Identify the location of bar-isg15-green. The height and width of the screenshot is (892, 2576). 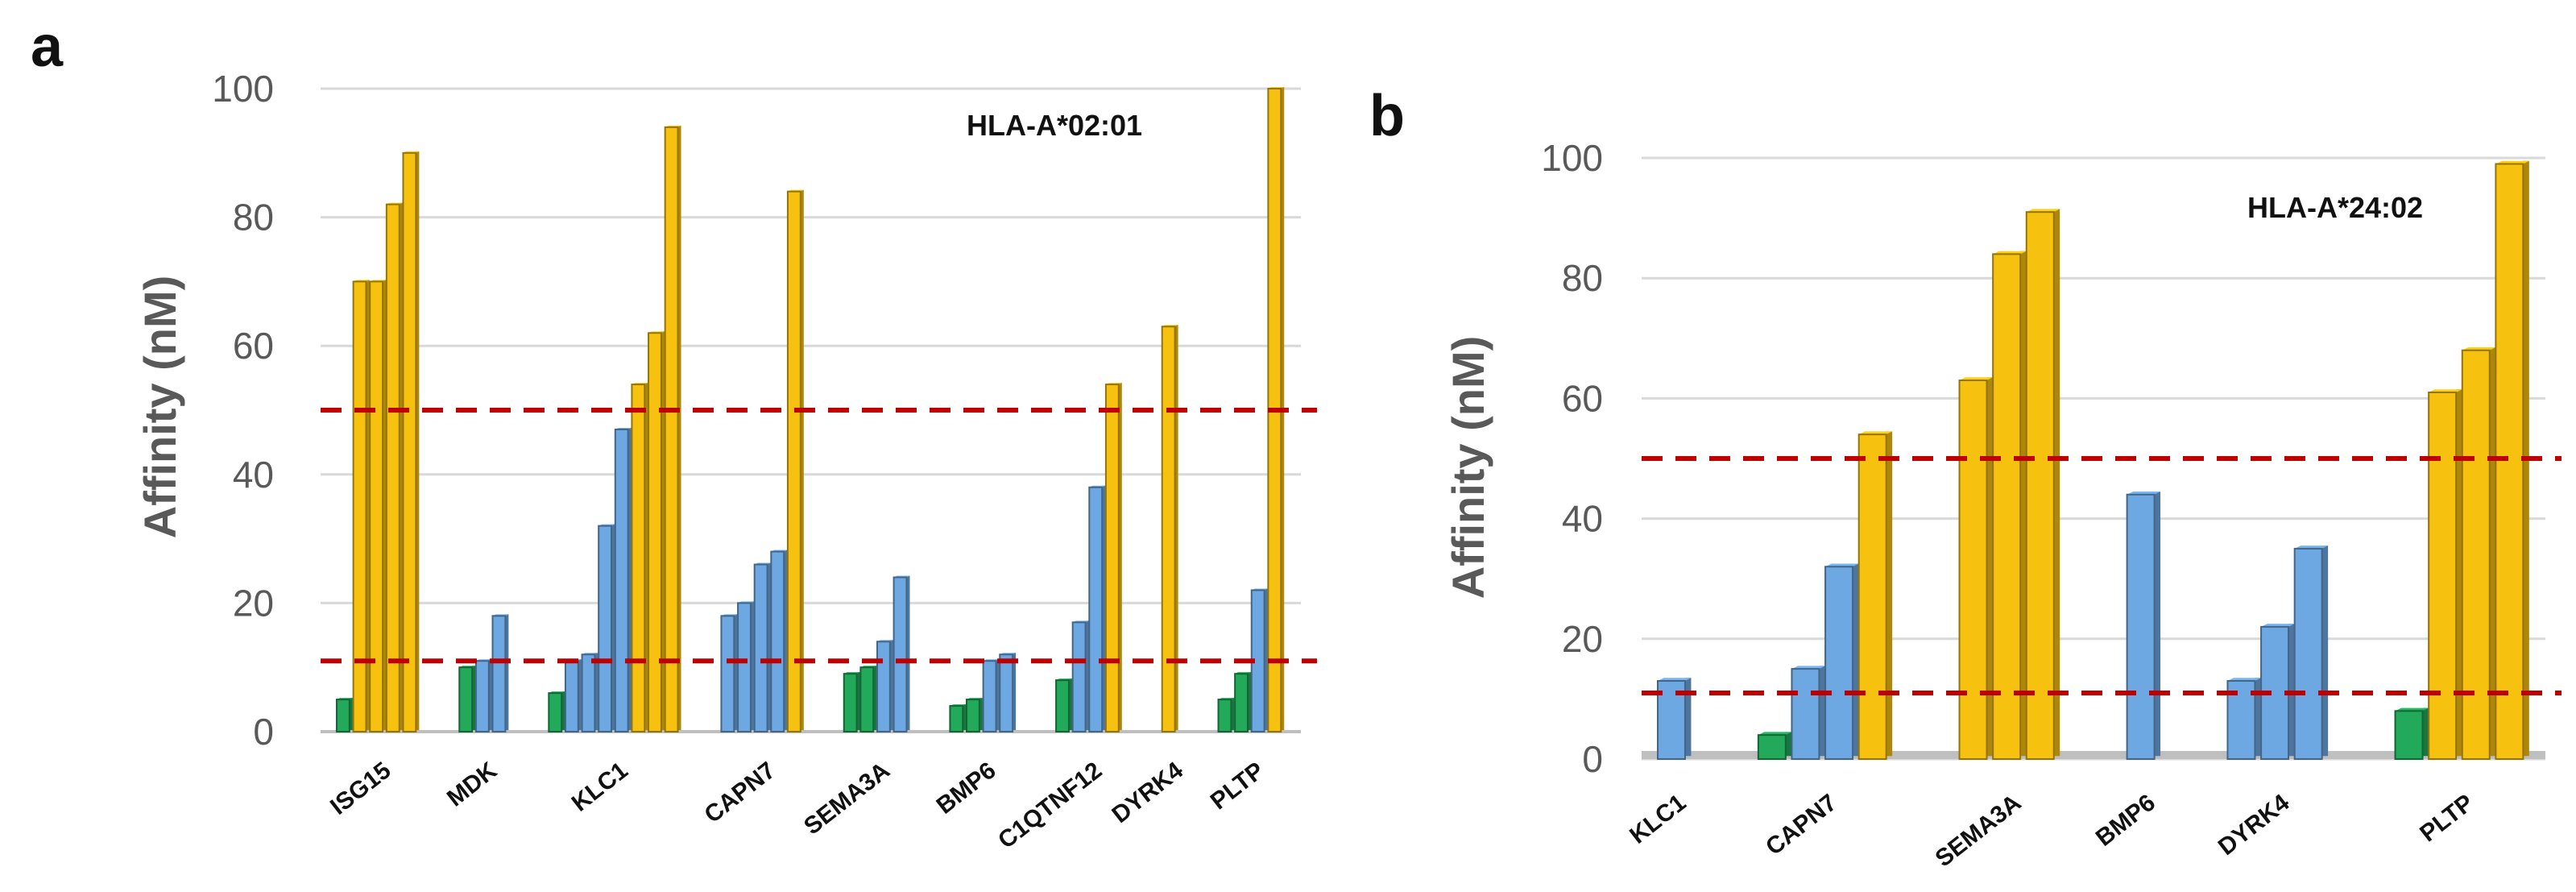
(343, 715).